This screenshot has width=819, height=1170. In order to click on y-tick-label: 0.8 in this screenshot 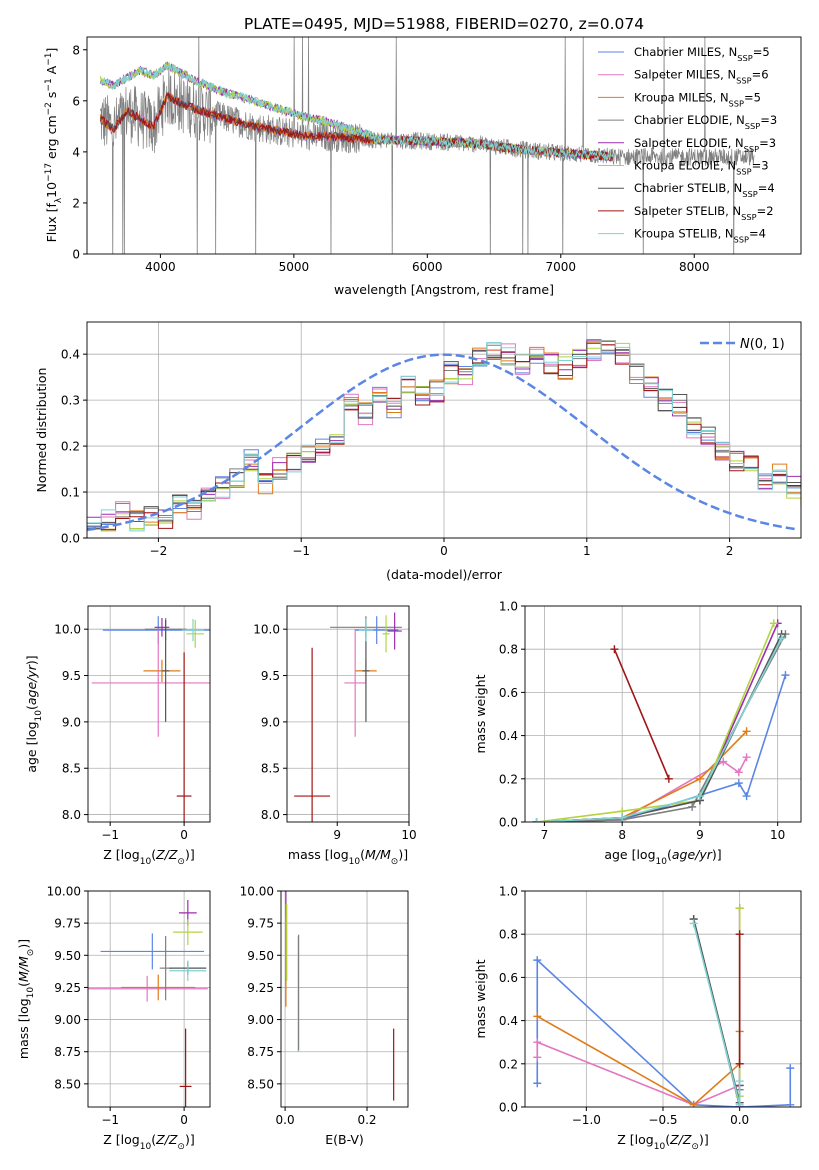, I will do `click(508, 650)`.